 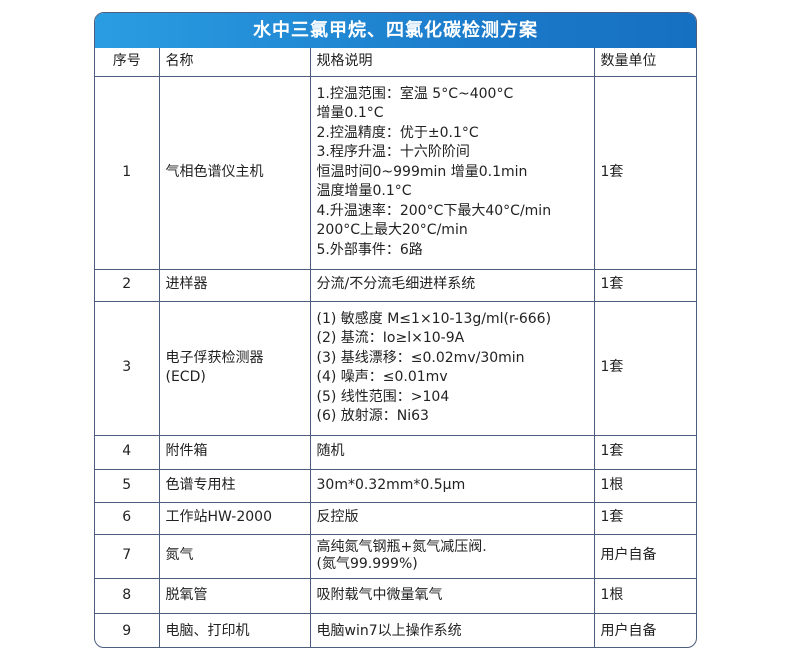 I want to click on cell-spec: 电脑win7以上操作系统, so click(x=452, y=629).